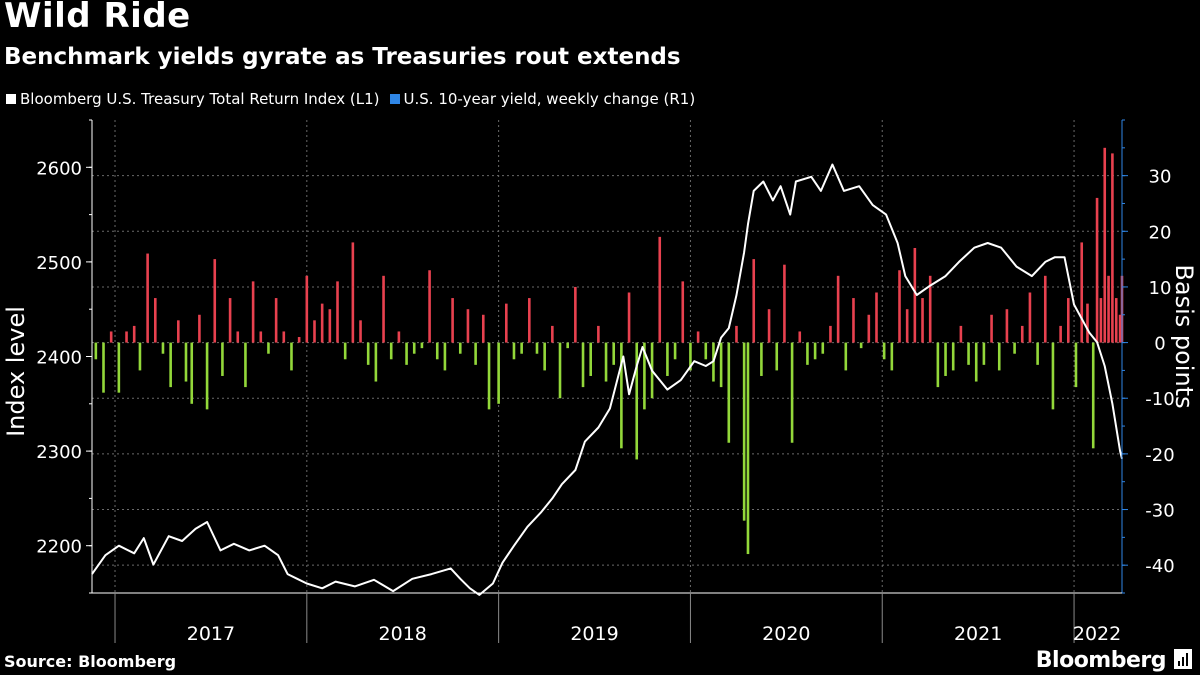 The height and width of the screenshot is (675, 1200). I want to click on left-tick-label: 2200, so click(59, 547).